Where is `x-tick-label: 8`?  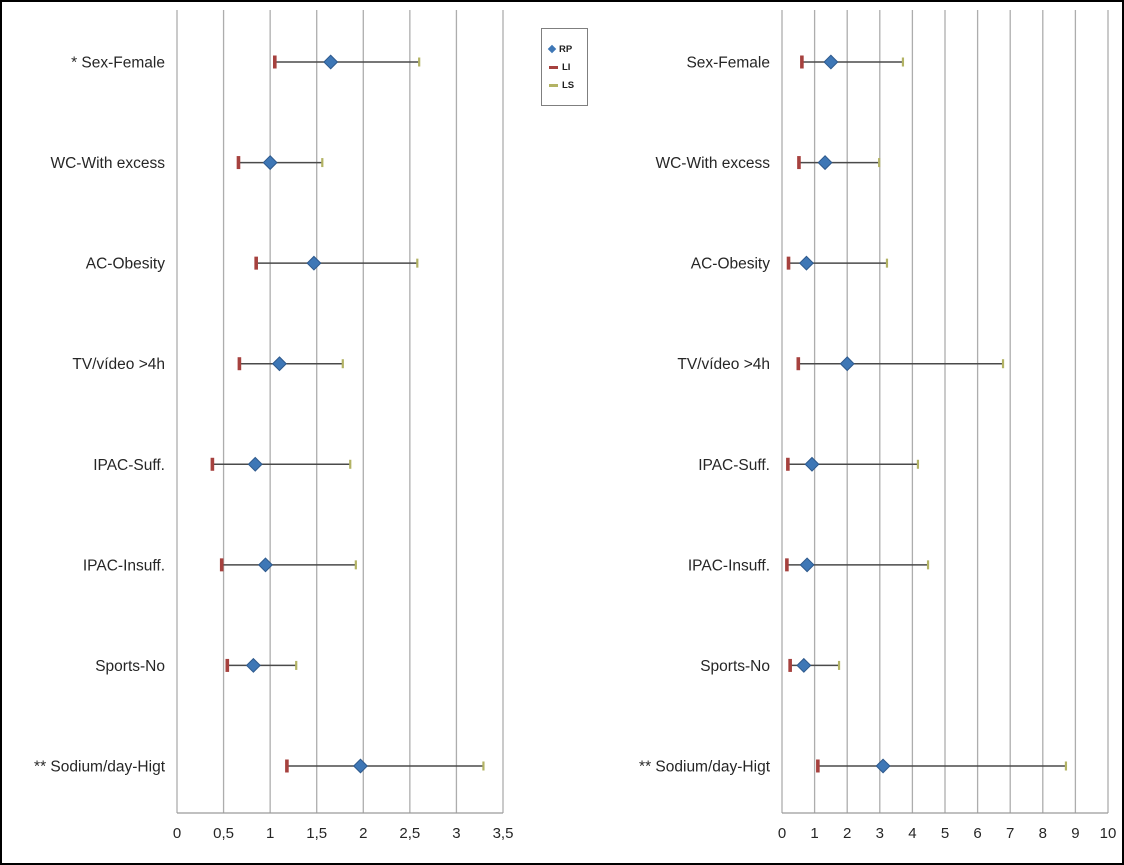
x-tick-label: 8 is located at coordinates (1043, 833).